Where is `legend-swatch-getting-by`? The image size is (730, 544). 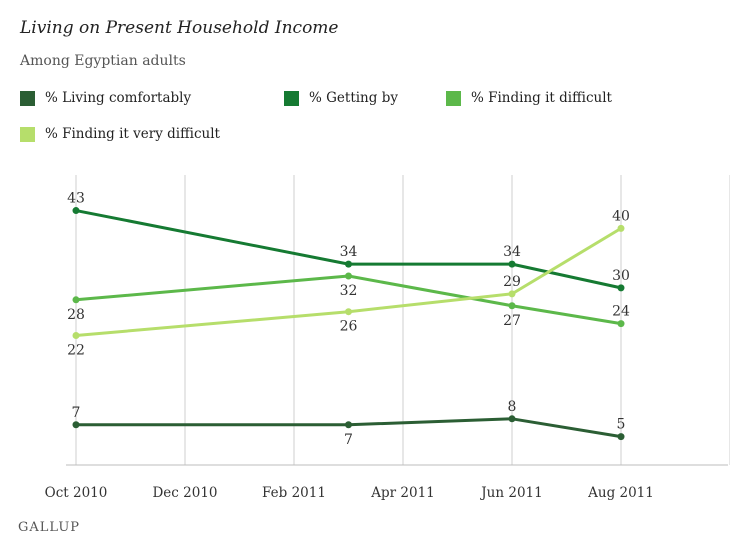 legend-swatch-getting-by is located at coordinates (291, 98).